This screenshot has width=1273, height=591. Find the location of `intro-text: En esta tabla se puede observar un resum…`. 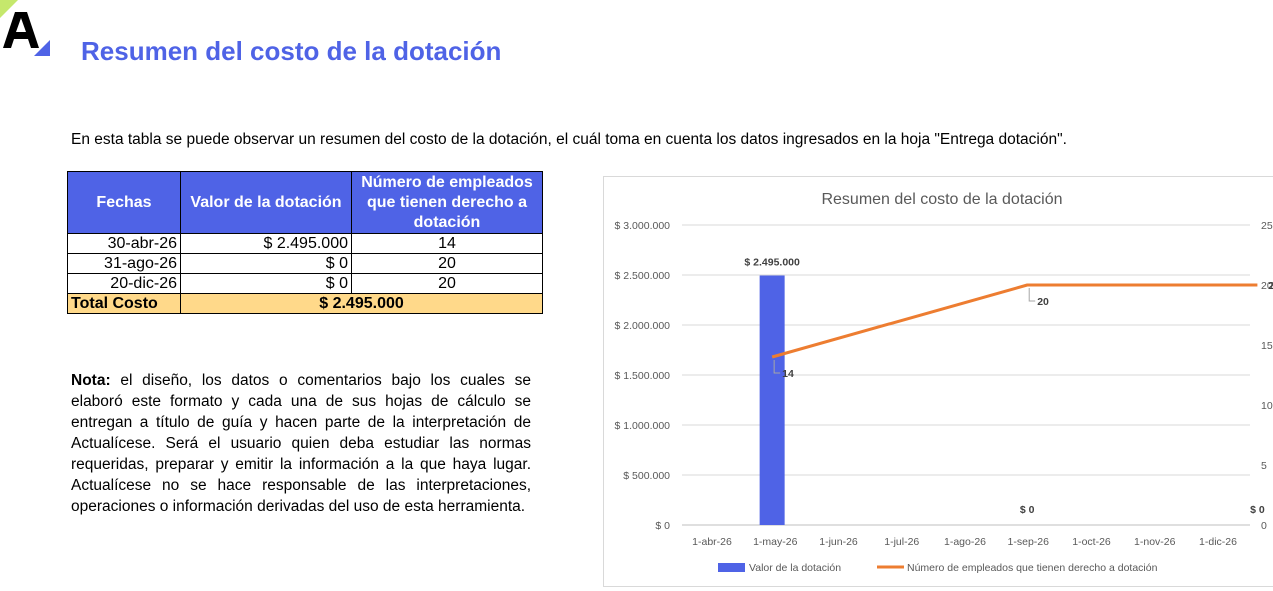

intro-text: En esta tabla se puede observar un resum… is located at coordinates (569, 139).